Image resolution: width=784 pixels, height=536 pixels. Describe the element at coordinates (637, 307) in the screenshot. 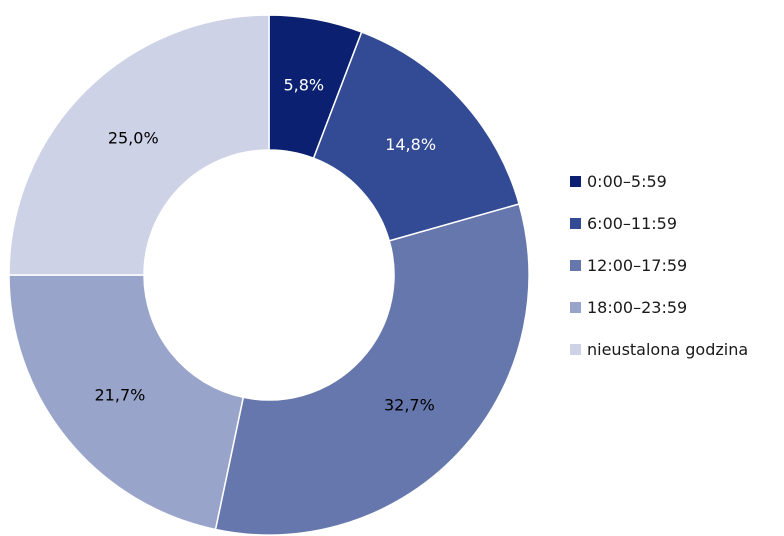

I see `legend-label-4: 18:00–23:59` at that location.